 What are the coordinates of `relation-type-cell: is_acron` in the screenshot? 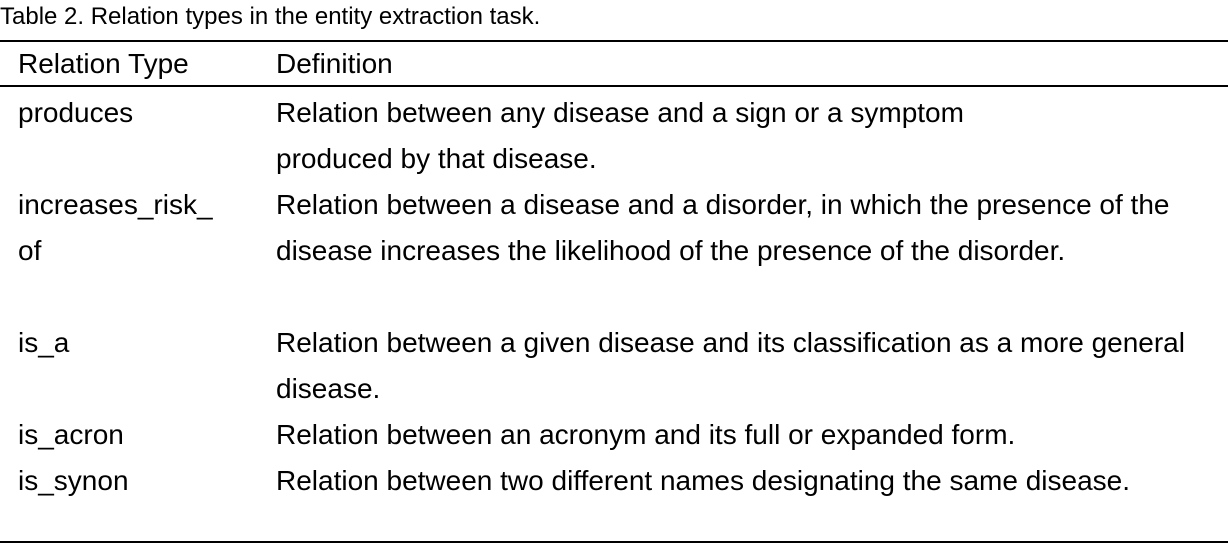 It's located at (71, 434).